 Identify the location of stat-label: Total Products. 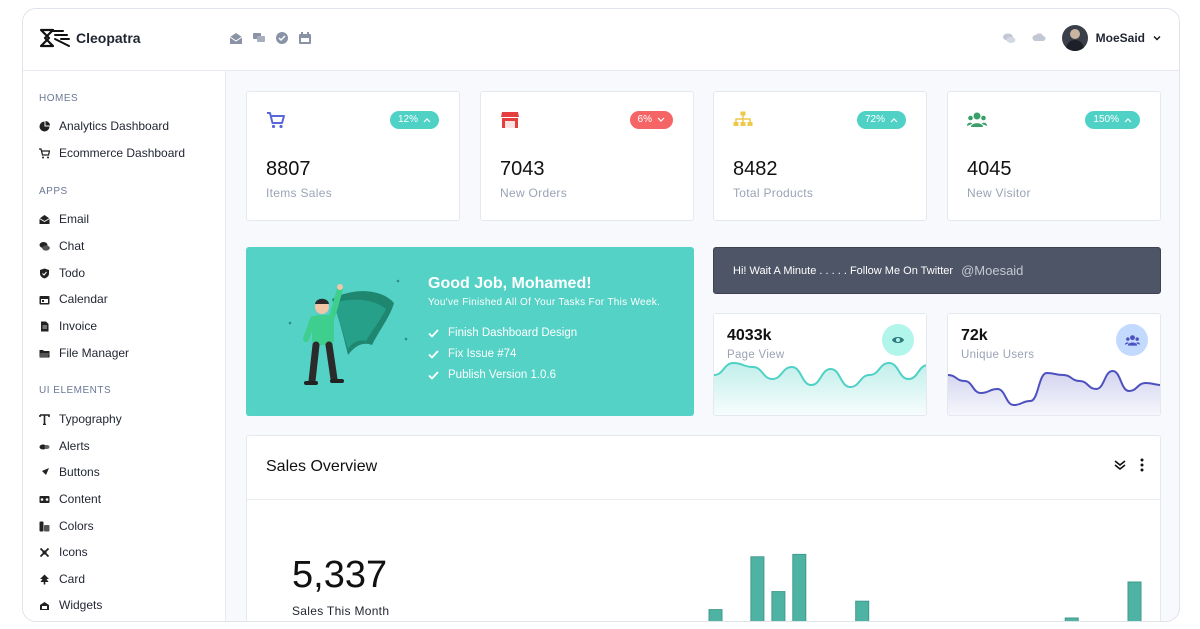
(773, 193).